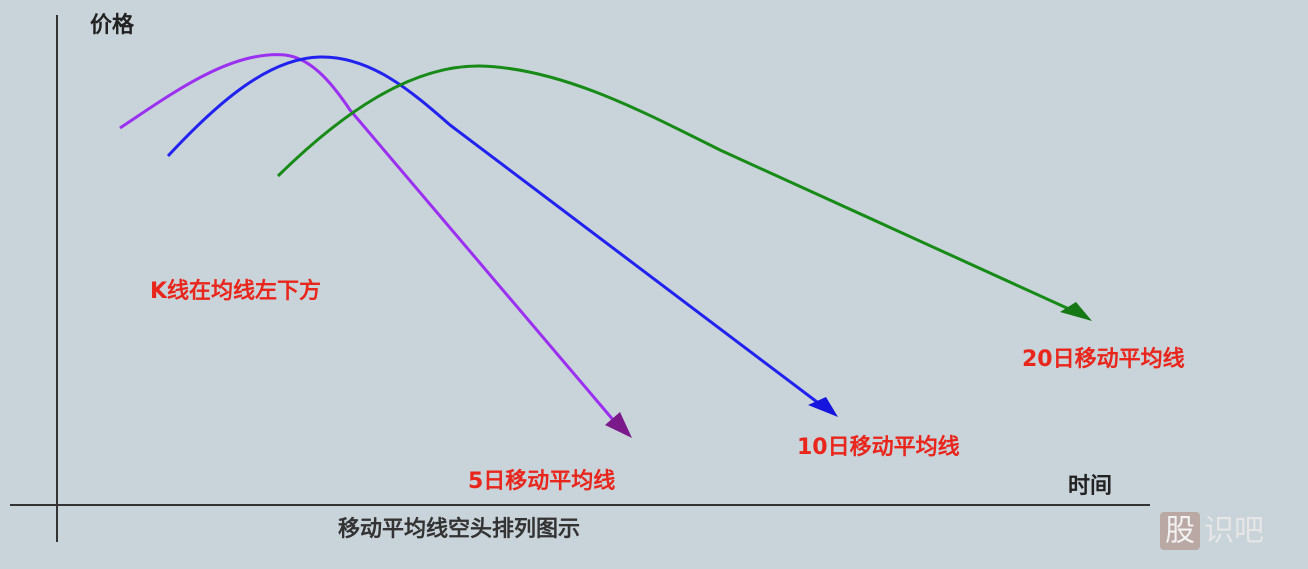  What do you see at coordinates (459, 529) in the screenshot?
I see `caption: 移动平均线空头排列图示` at bounding box center [459, 529].